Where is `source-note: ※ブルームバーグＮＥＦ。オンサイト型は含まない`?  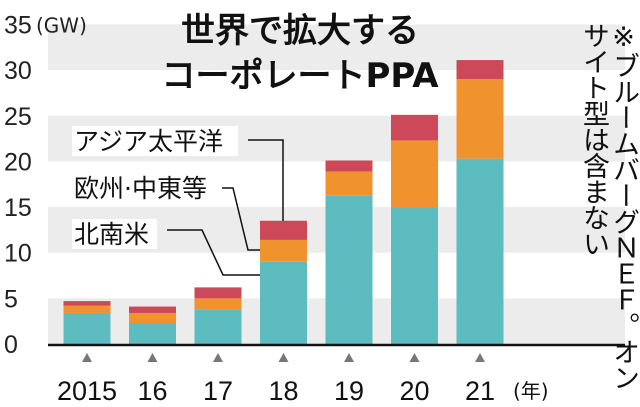 source-note: ※ブルームバーグＮＥＦ。オンサイト型は含まない is located at coordinates (608, 206).